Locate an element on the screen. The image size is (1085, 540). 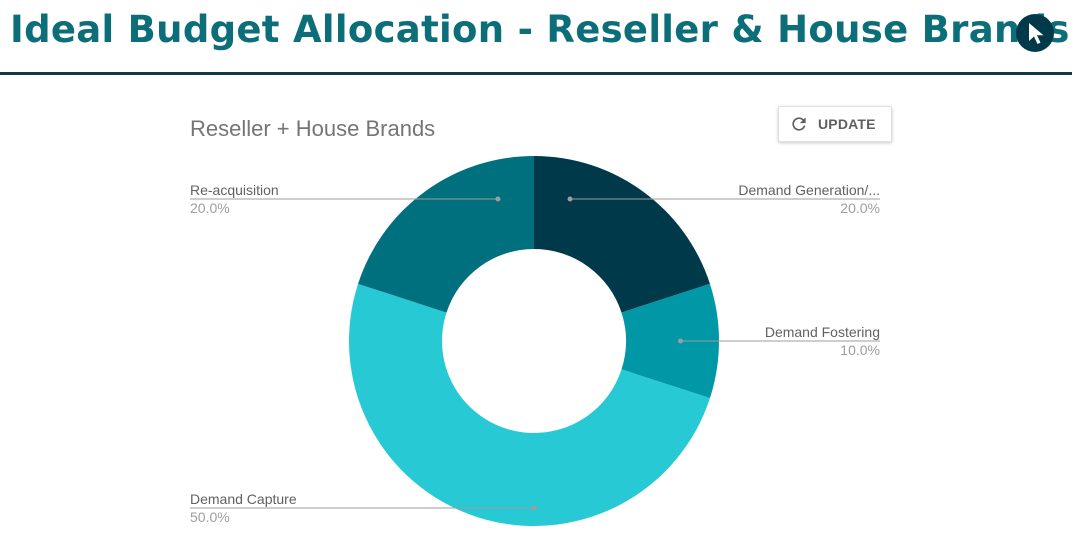
slice-label: Demand Capture is located at coordinates (243, 499).